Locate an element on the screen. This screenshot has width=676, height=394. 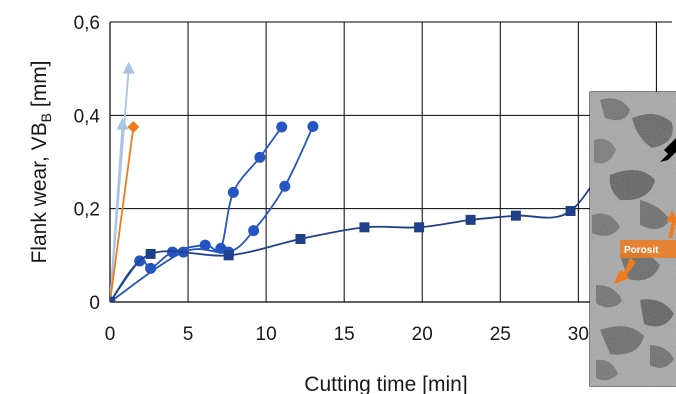
x-tick-label: 10 is located at coordinates (266, 334).